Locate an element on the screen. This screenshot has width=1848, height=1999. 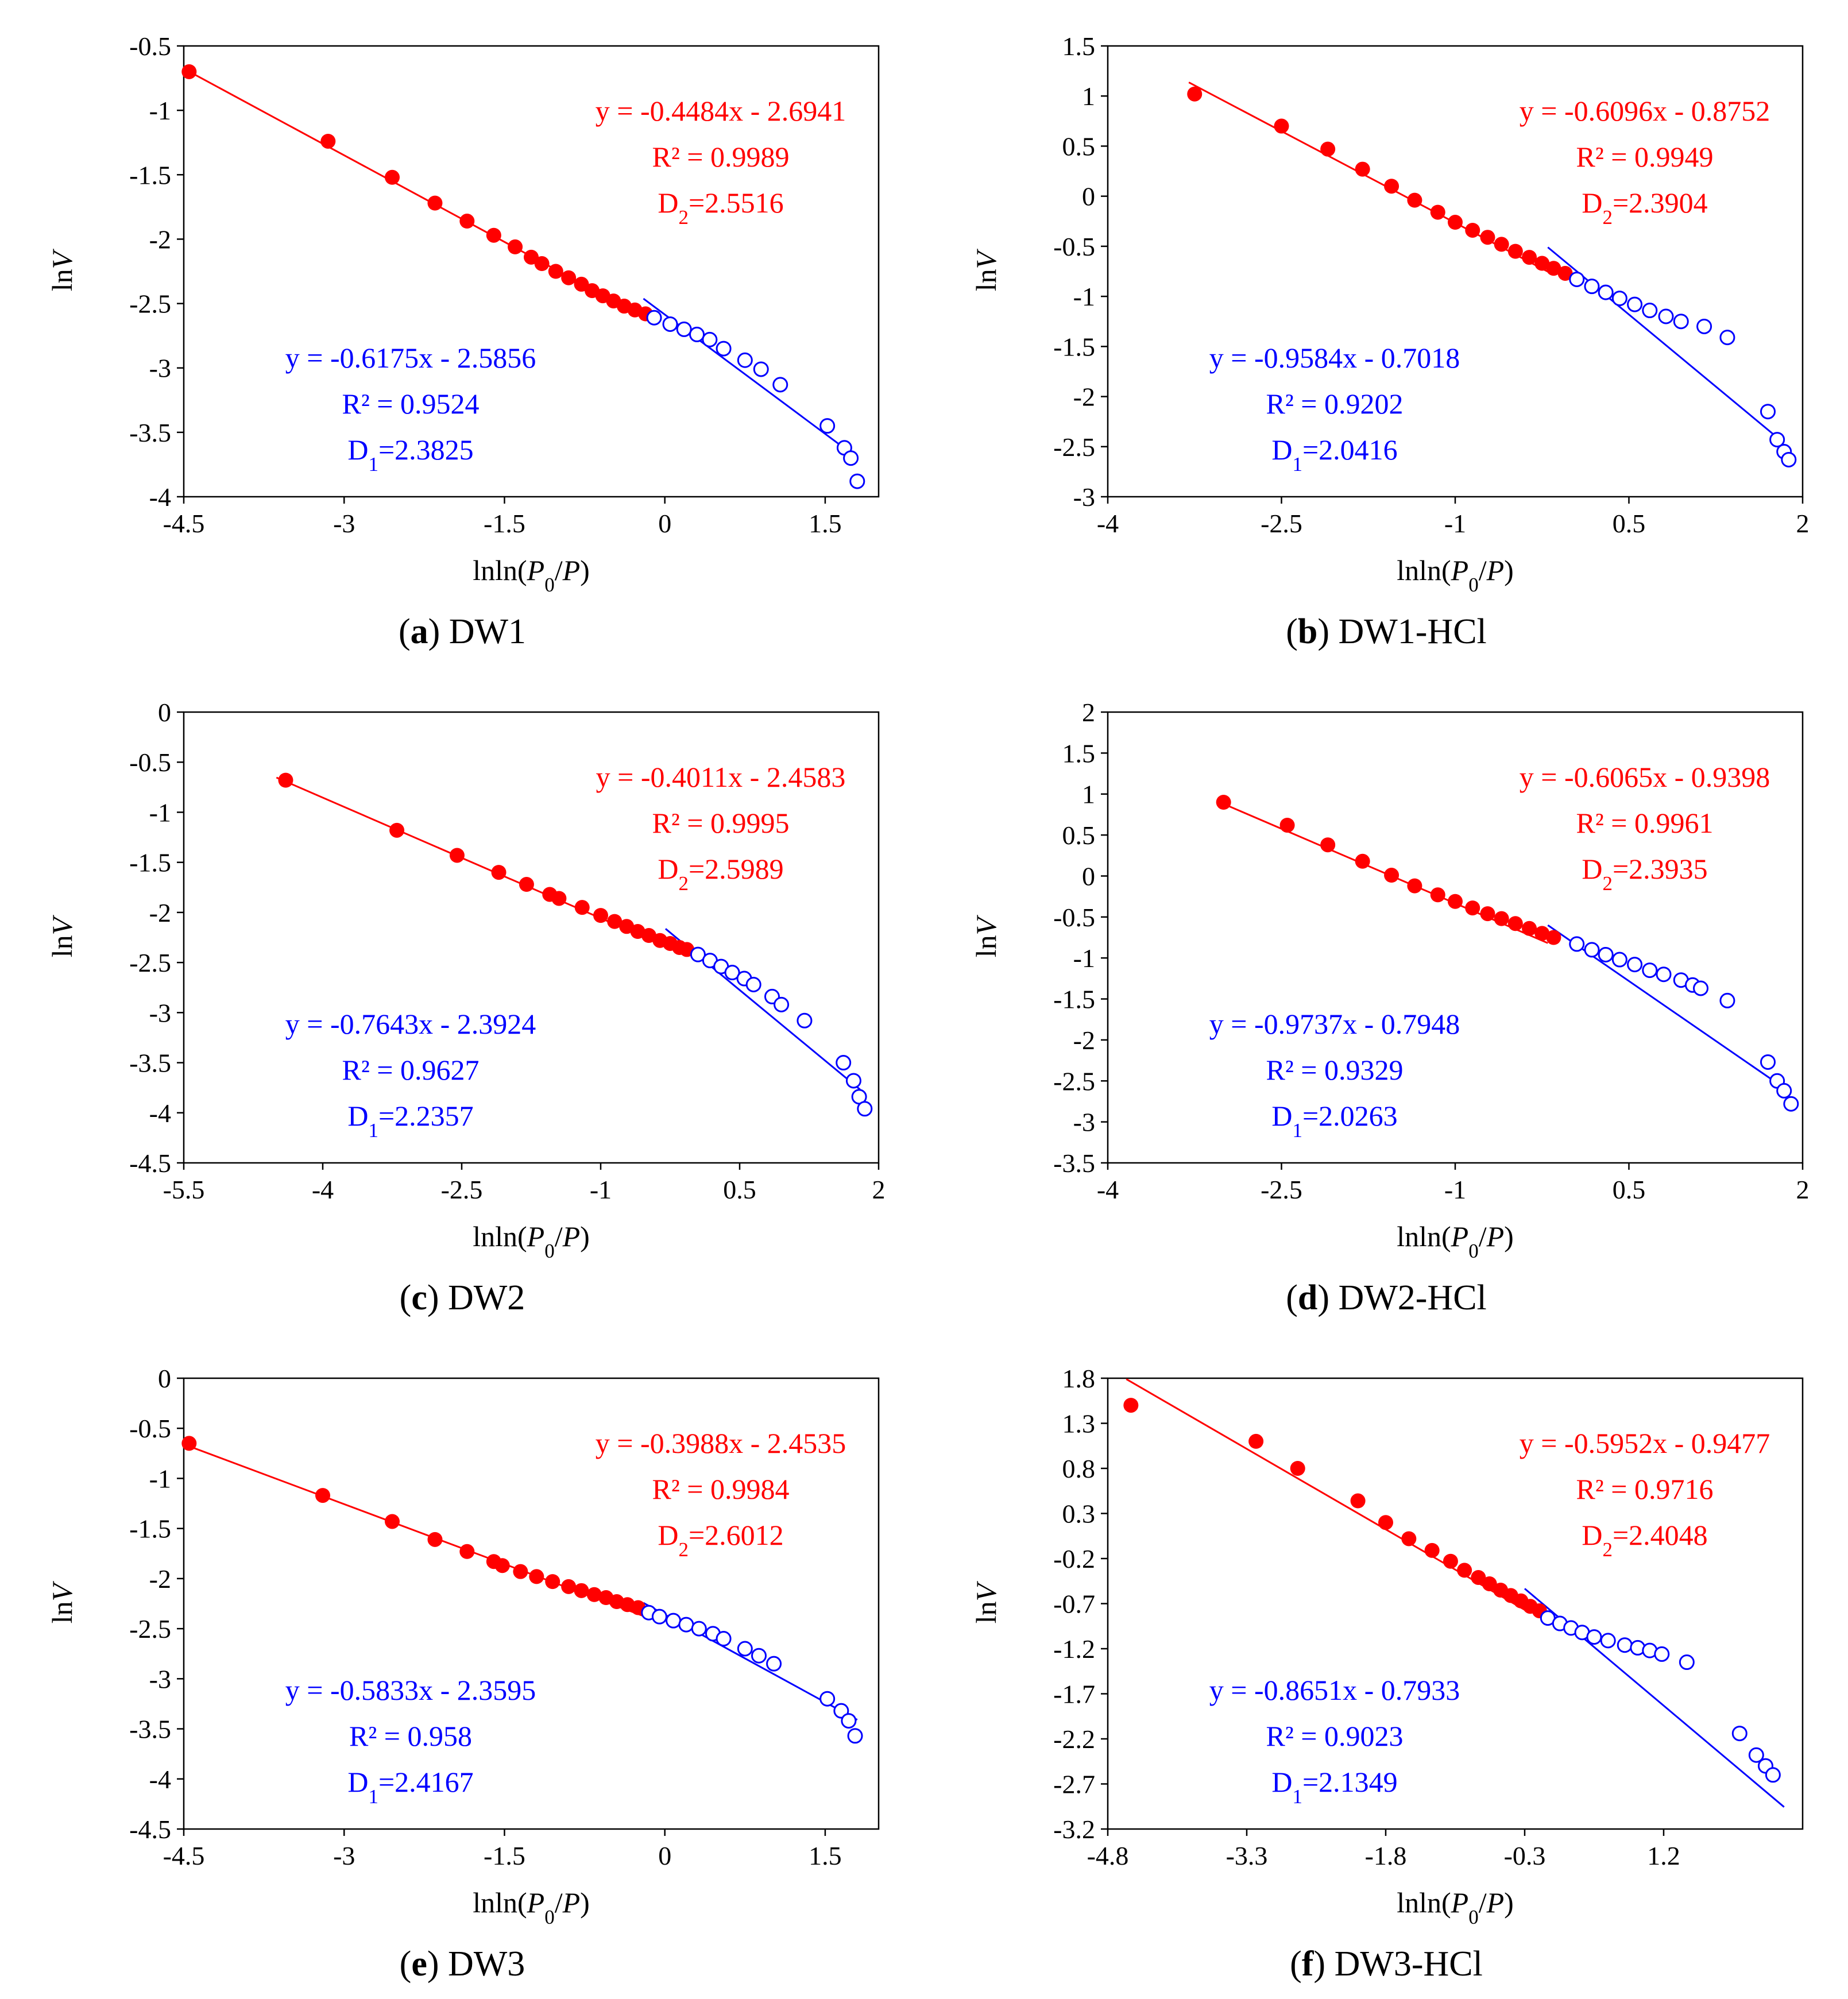
y-tick-label: -1.7 is located at coordinates (1074, 1694).